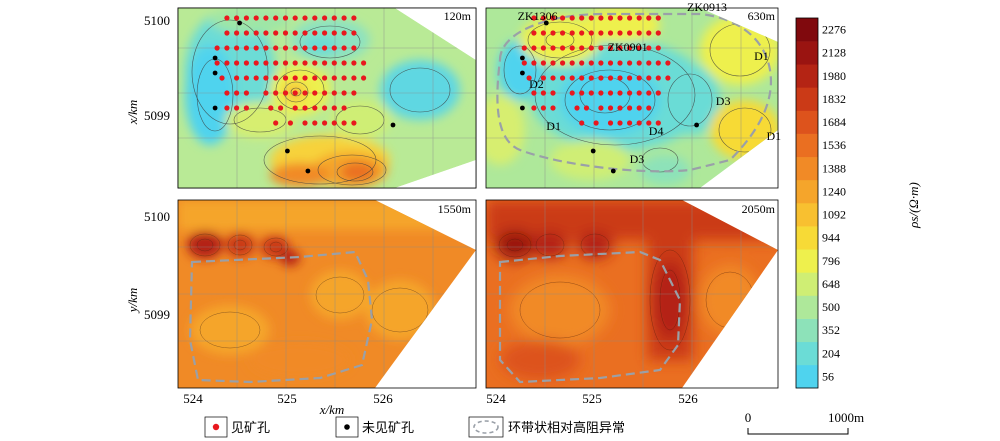  Describe the element at coordinates (632, 294) in the screenshot. I see `panel-2050m: 2050m` at that location.